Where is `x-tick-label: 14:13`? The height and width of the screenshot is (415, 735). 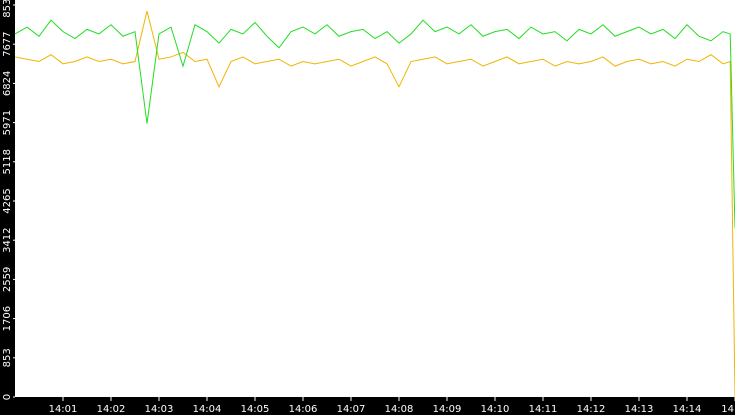
x-tick-label: 14:13 is located at coordinates (639, 409).